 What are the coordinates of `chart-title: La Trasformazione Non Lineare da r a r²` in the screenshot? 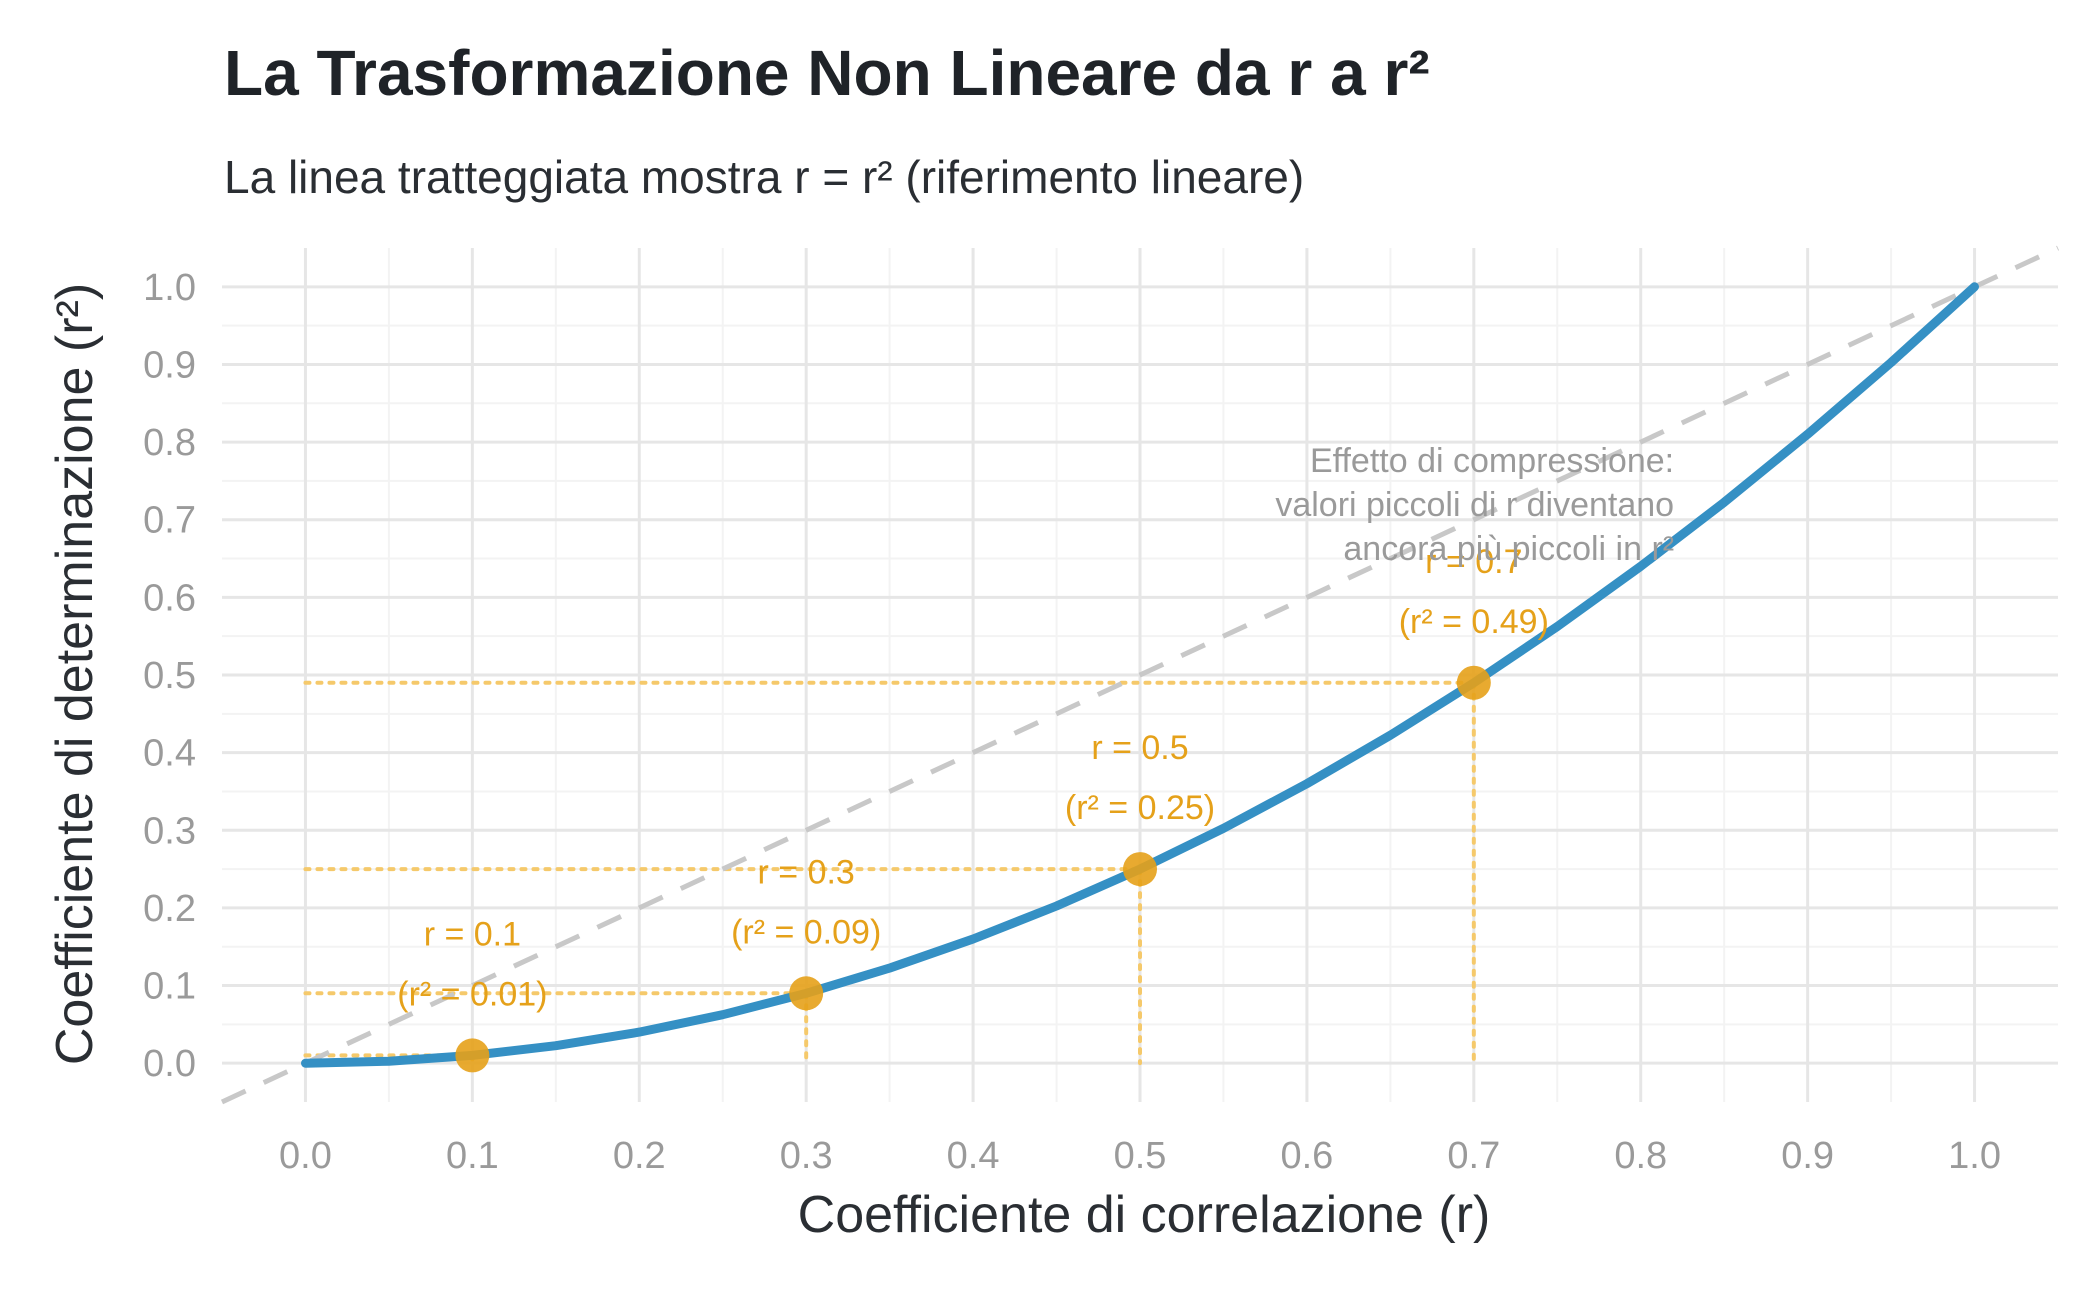 It's located at (827, 73).